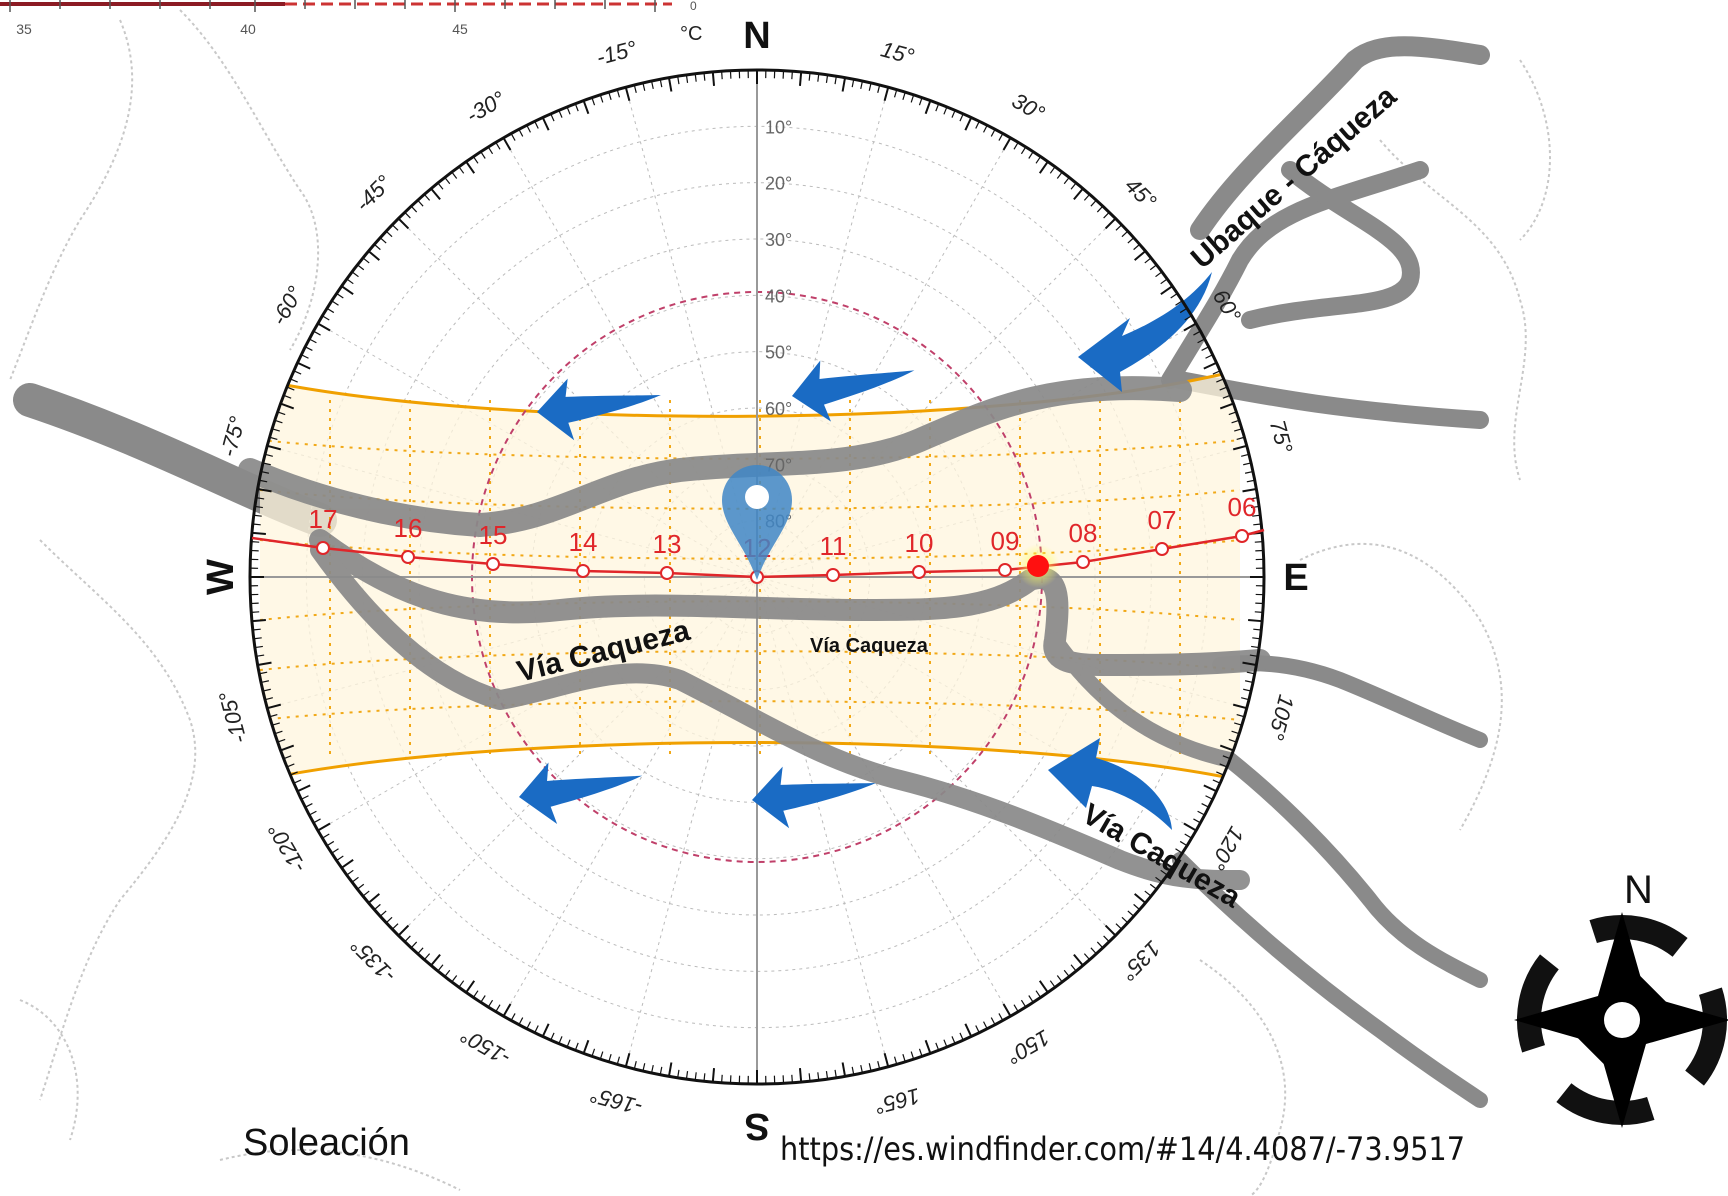 The width and height of the screenshot is (1728, 1196). What do you see at coordinates (778, 409) in the screenshot?
I see `altitude-label: 60°` at bounding box center [778, 409].